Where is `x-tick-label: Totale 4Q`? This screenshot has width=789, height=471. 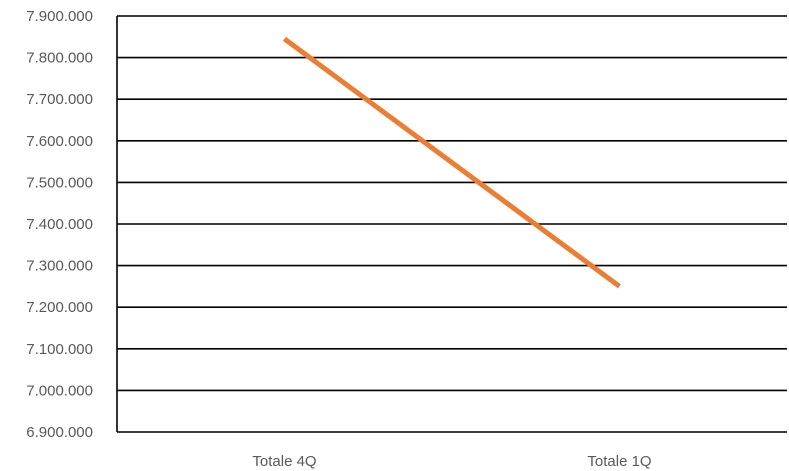
x-tick-label: Totale 4Q is located at coordinates (284, 461).